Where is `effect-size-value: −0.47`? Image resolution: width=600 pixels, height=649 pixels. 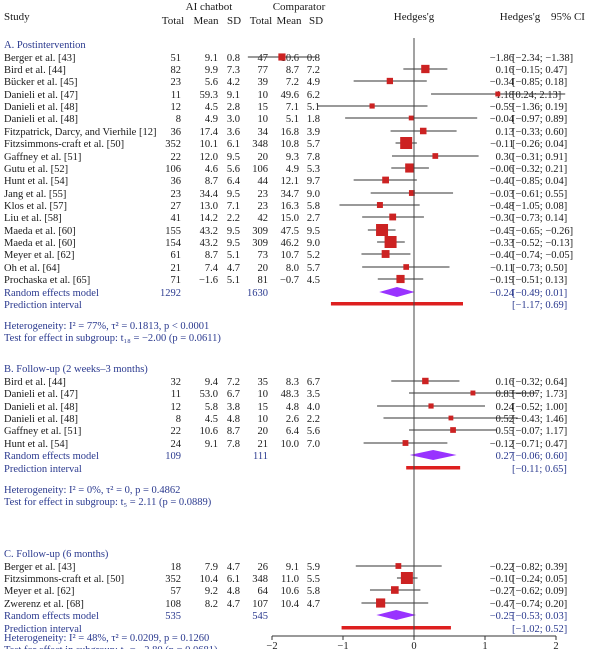 effect-size-value: −0.47 is located at coordinates (502, 604).